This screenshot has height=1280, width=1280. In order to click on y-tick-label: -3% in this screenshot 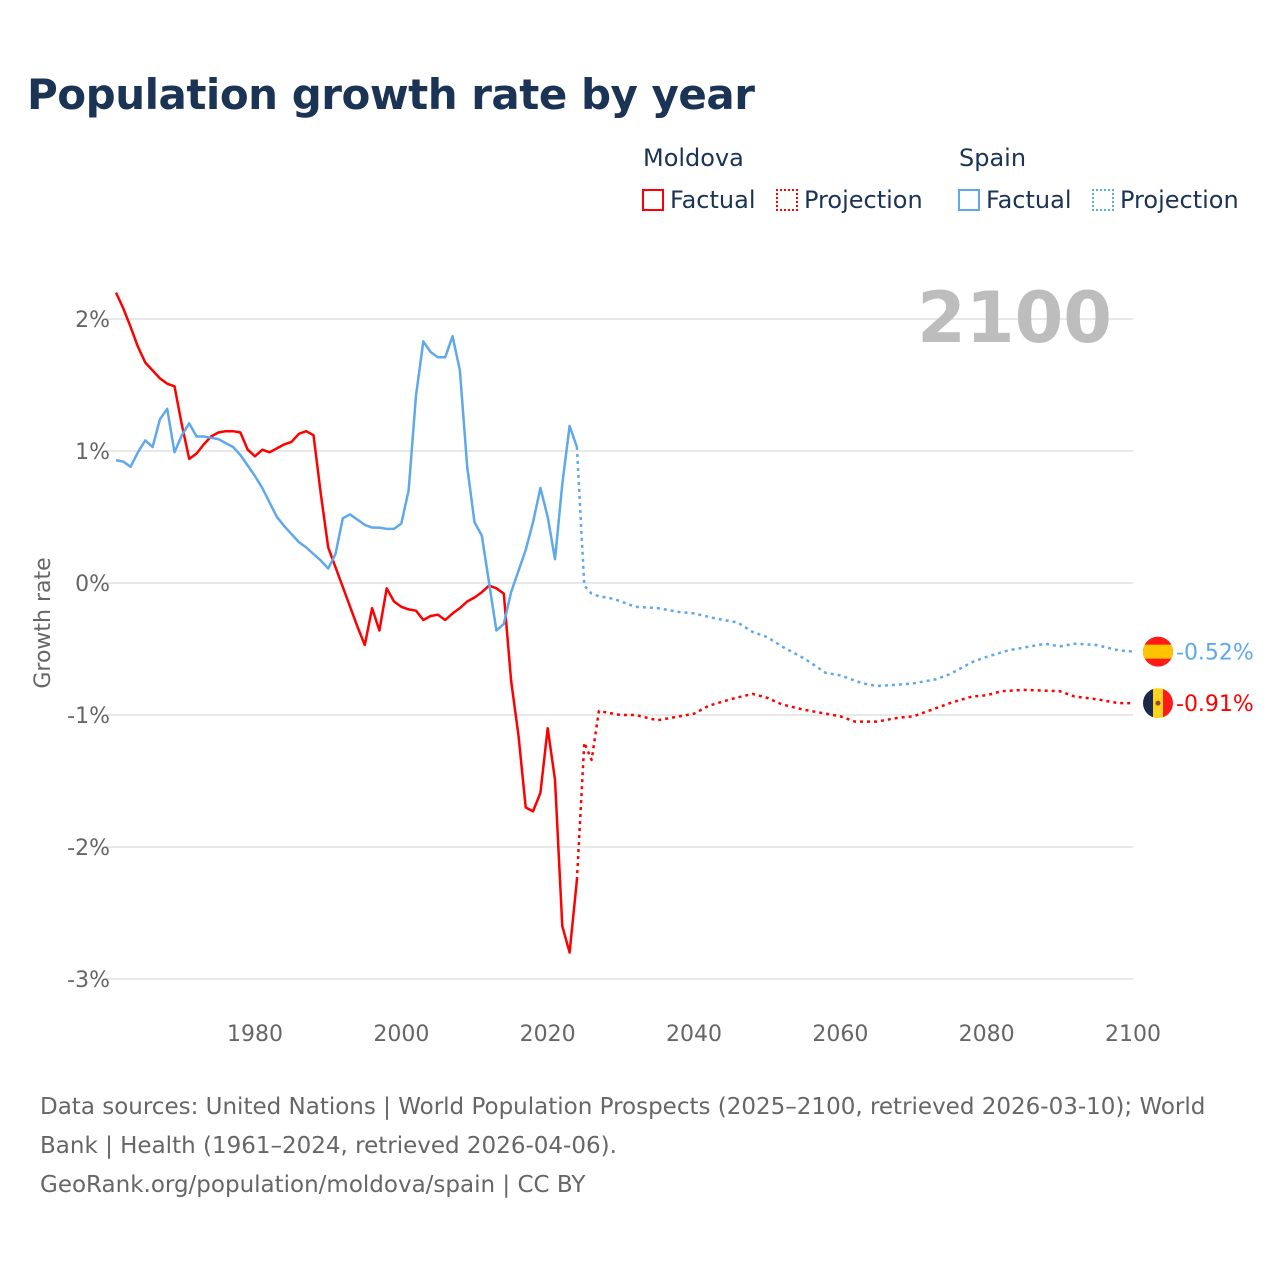, I will do `click(88, 980)`.